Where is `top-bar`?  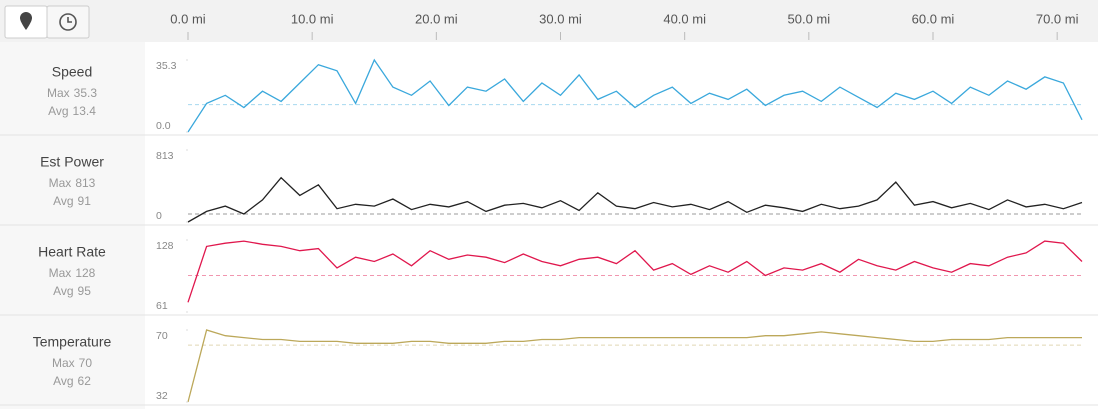
top-bar is located at coordinates (549, 21).